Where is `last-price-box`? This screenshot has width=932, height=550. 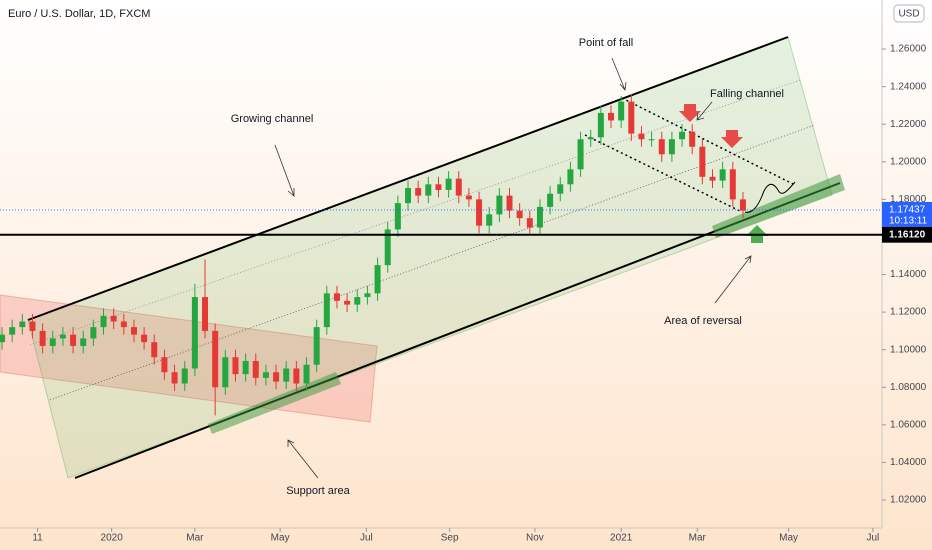
last-price-box is located at coordinates (907, 214).